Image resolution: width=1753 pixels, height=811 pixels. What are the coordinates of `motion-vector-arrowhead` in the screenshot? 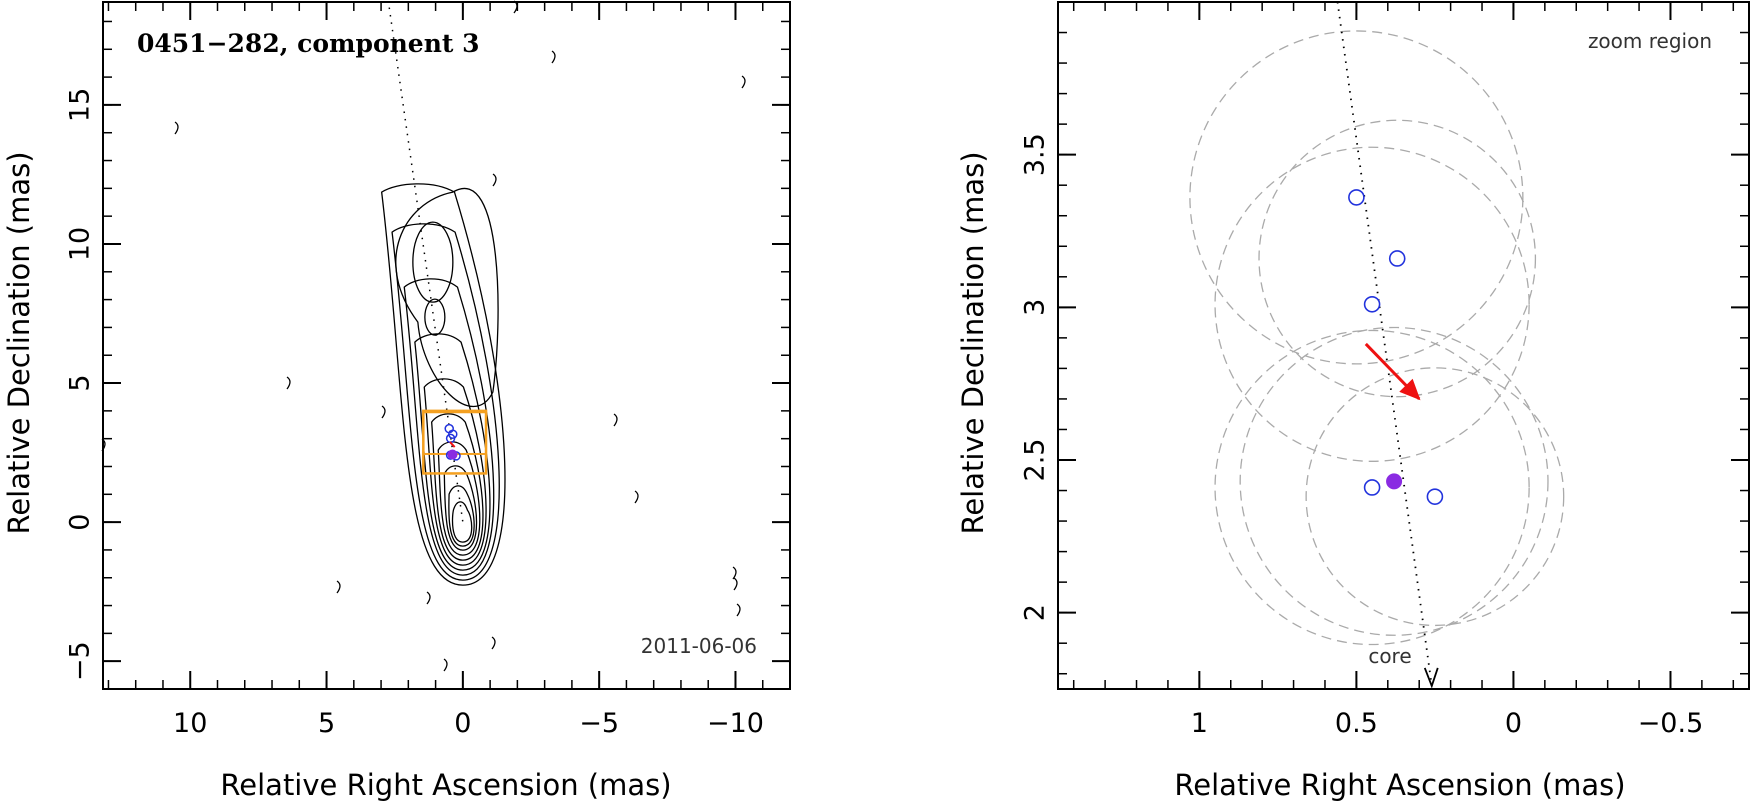 It's located at (1410, 389).